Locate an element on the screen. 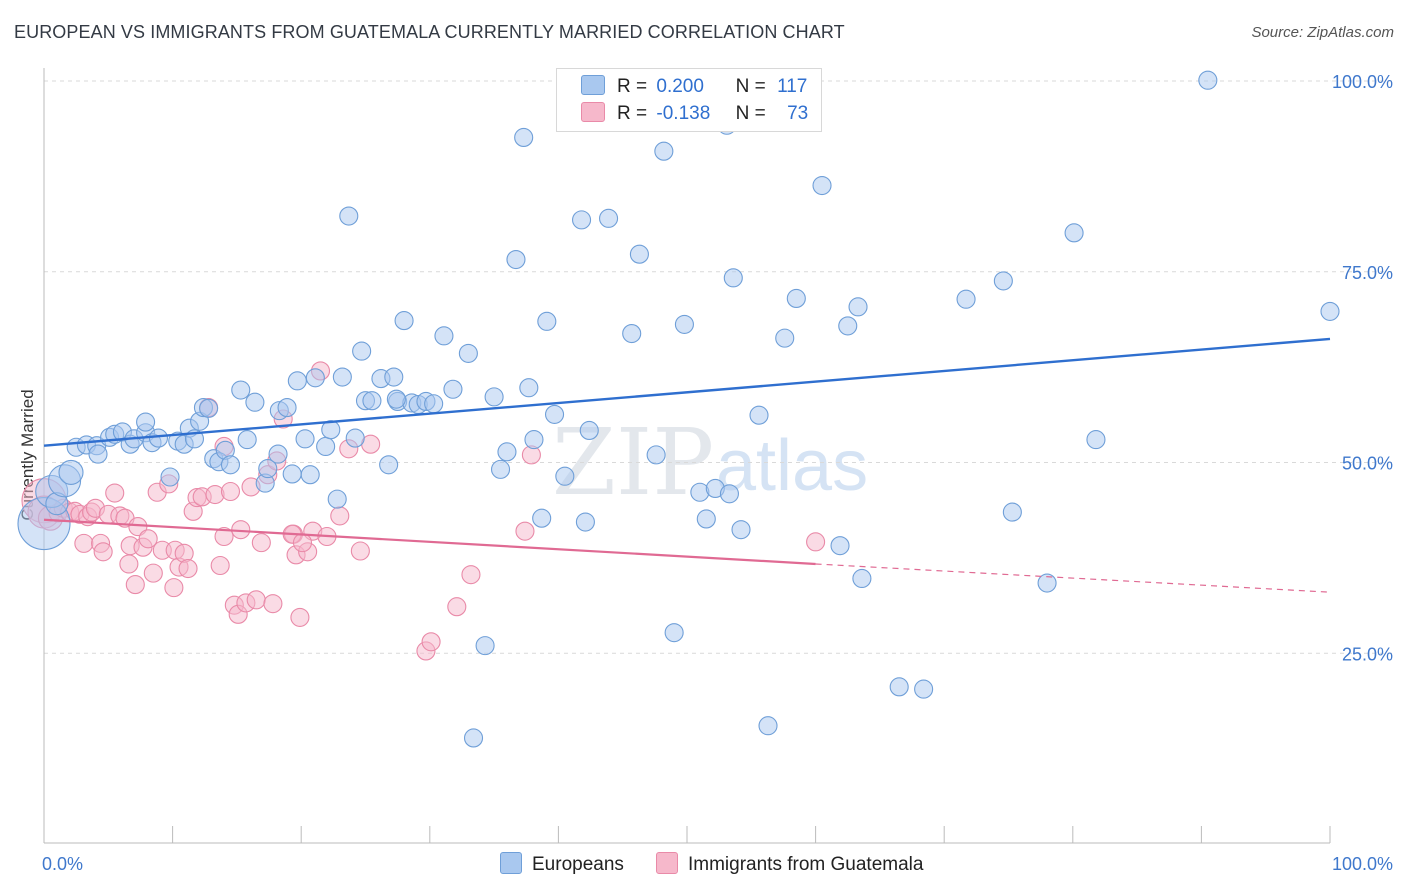 This screenshot has height=892, width=1406. x-tick-label: 100.0% is located at coordinates (1362, 864).